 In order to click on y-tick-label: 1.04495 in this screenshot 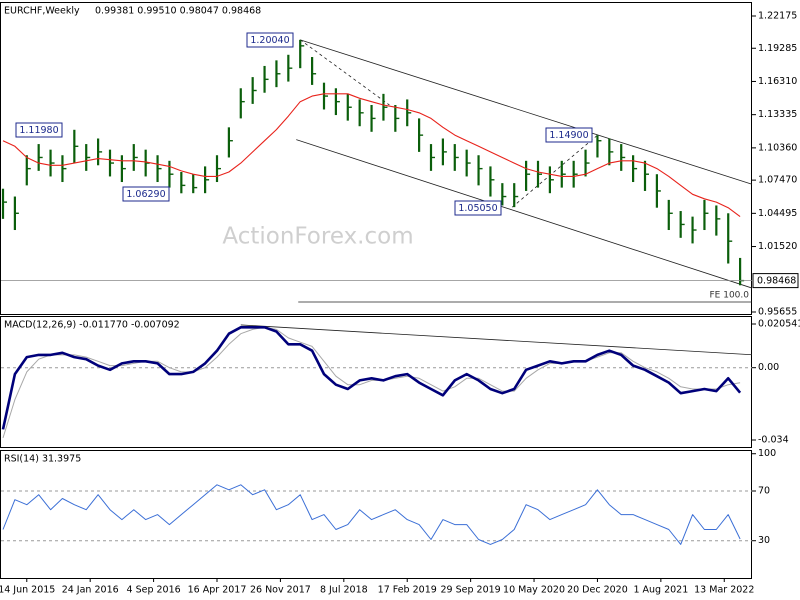, I will do `click(777, 213)`.